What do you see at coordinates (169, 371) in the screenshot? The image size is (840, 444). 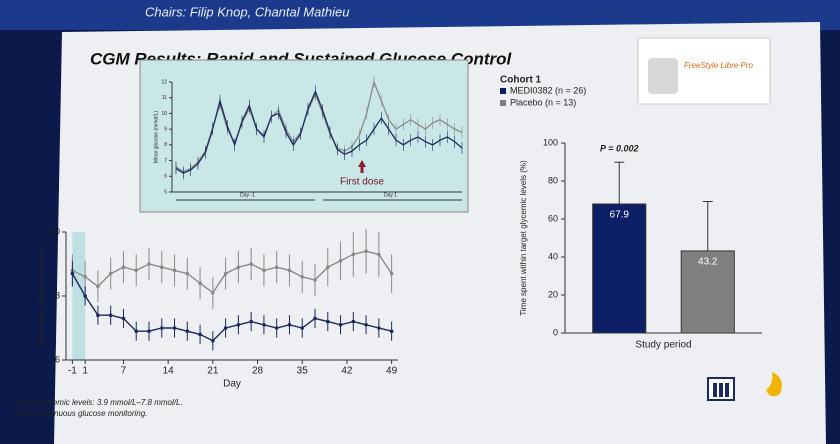 I see `x-tick-label: 14` at bounding box center [169, 371].